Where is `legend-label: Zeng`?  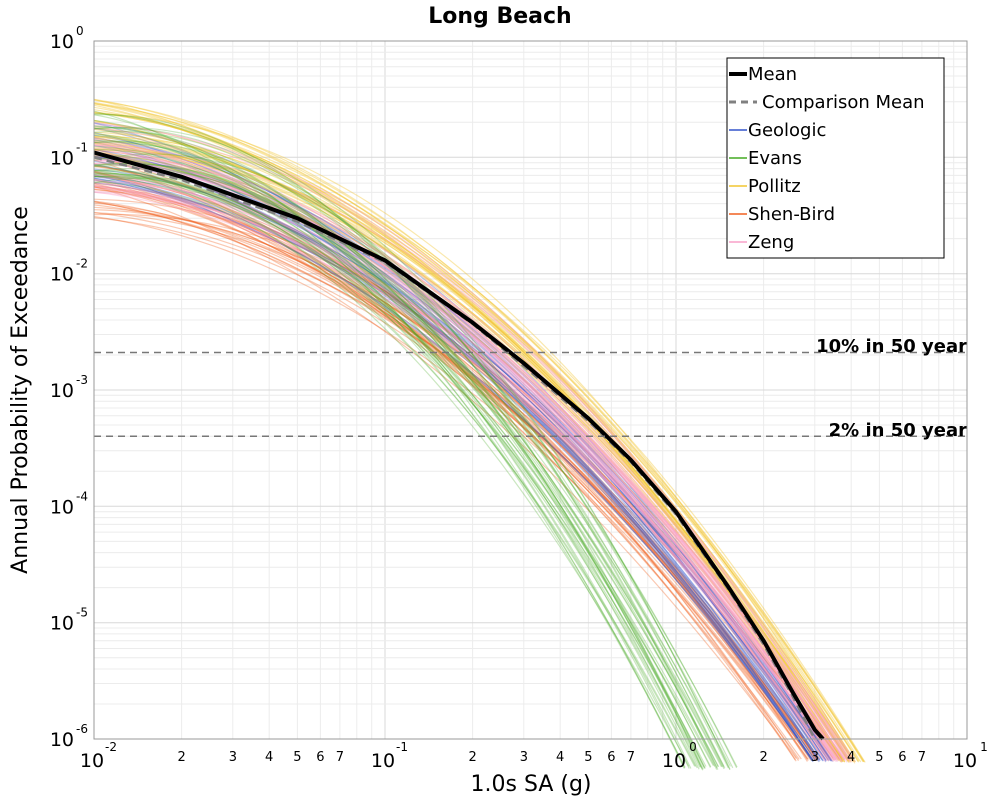 legend-label: Zeng is located at coordinates (771, 242).